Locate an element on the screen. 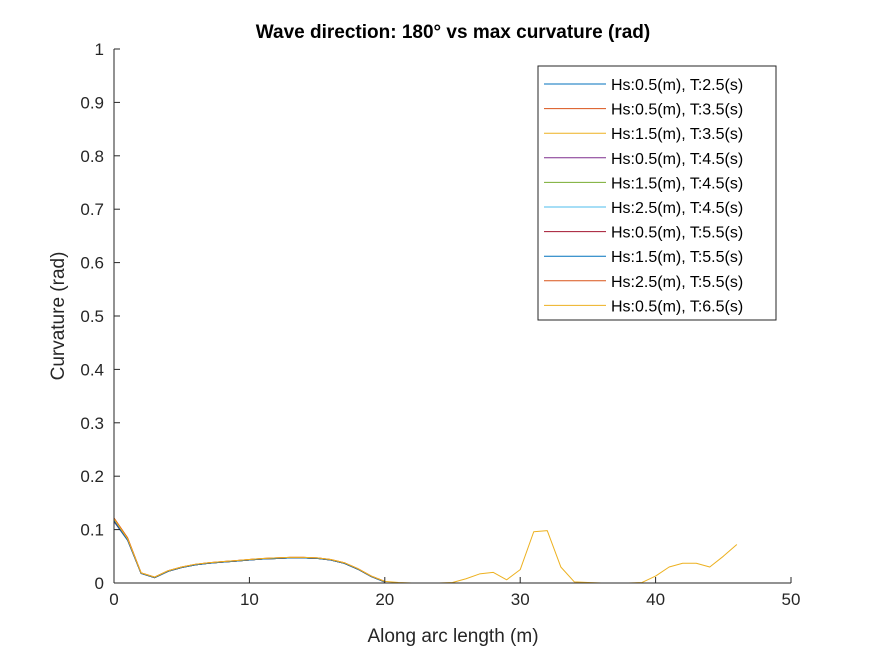  legend-entry: Hs:1.5(m), T:4.5(s) is located at coordinates (677, 183).